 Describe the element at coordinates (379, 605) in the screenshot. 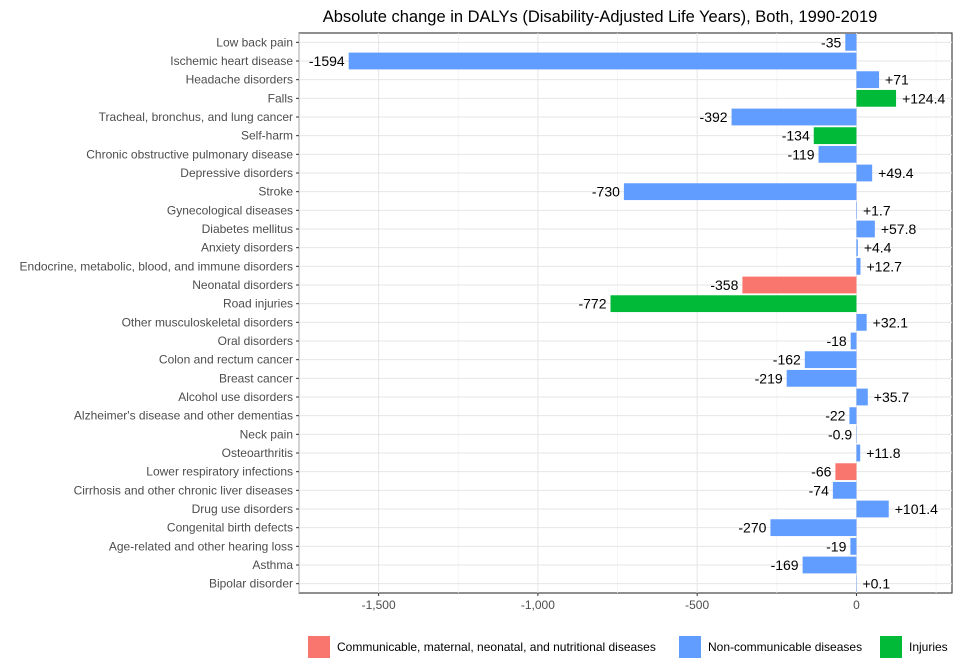

I see `x-tick-label: -1,500` at that location.